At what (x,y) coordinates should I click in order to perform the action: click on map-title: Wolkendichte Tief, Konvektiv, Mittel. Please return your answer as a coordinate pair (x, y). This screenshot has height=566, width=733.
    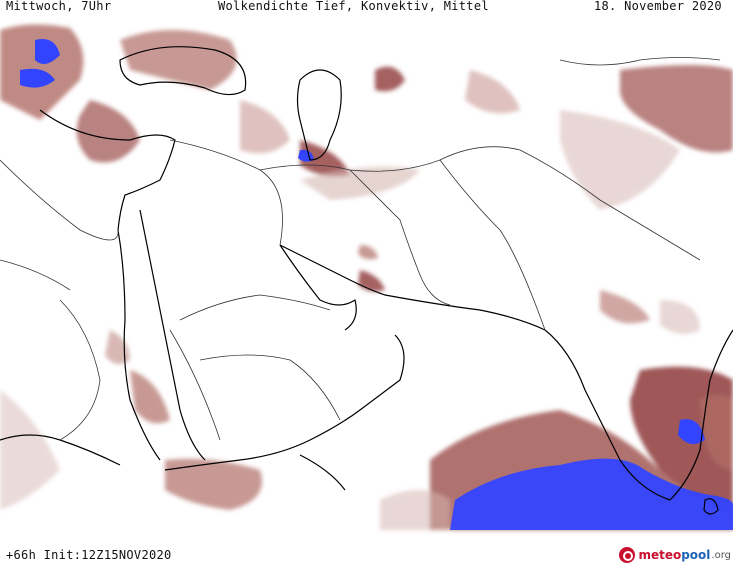
    Looking at the image, I should click on (353, 6).